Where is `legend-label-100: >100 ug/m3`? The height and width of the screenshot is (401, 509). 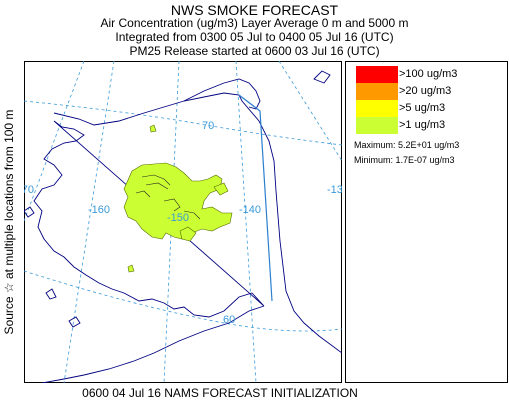 legend-label-100: >100 ug/m3 is located at coordinates (428, 74).